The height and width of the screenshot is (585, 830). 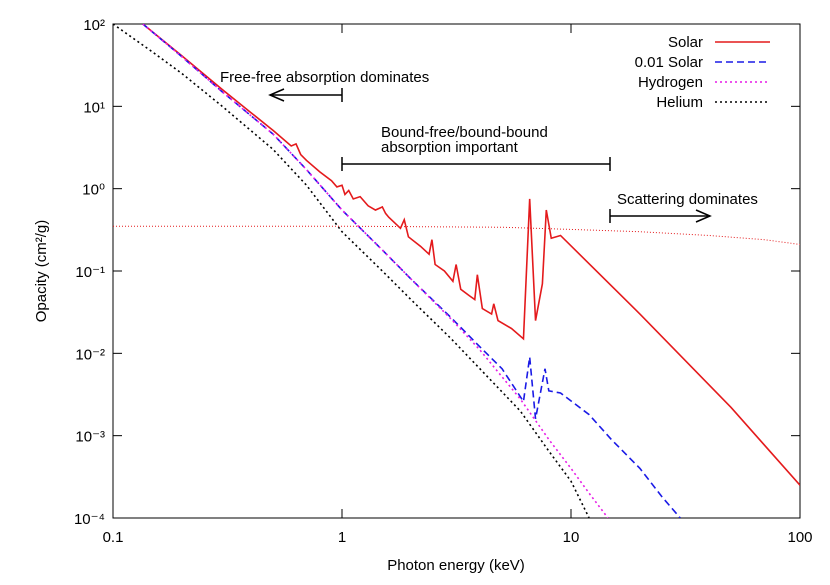 What do you see at coordinates (571, 537) in the screenshot?
I see `x-tick-label: 10` at bounding box center [571, 537].